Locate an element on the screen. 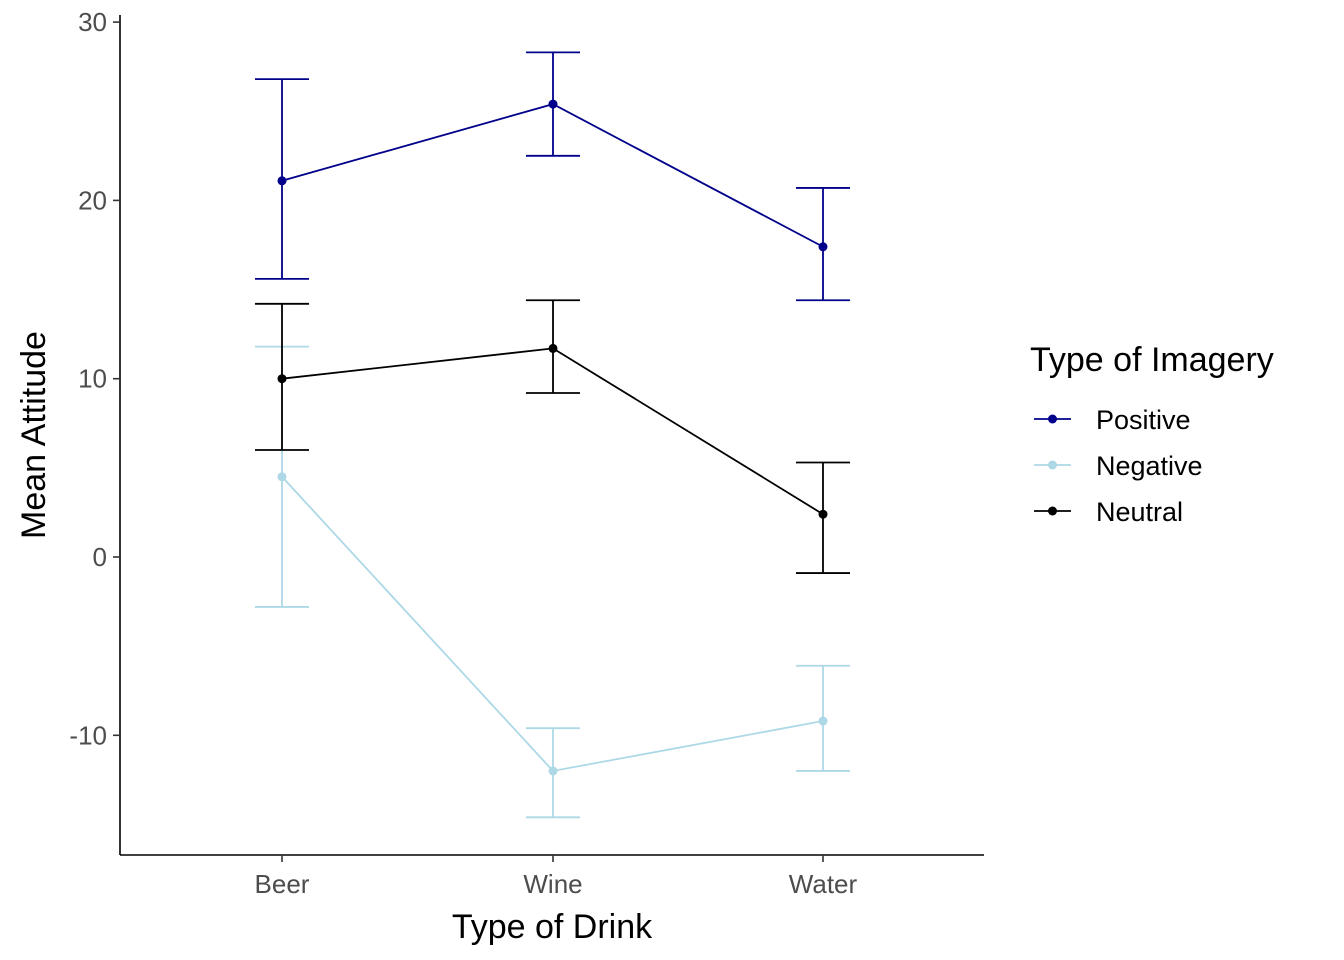 The height and width of the screenshot is (960, 1344). y-tick-label: 0 is located at coordinates (100, 557).